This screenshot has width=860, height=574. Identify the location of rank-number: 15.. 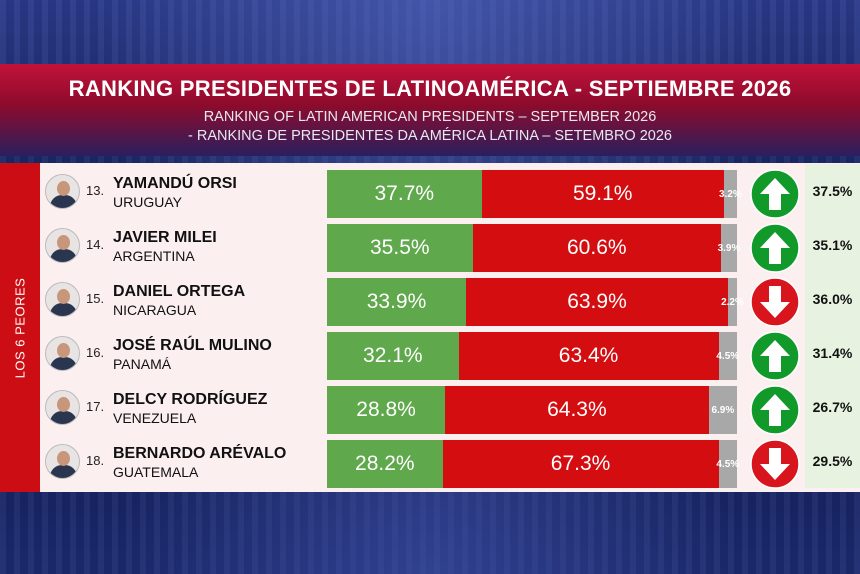
(95, 298).